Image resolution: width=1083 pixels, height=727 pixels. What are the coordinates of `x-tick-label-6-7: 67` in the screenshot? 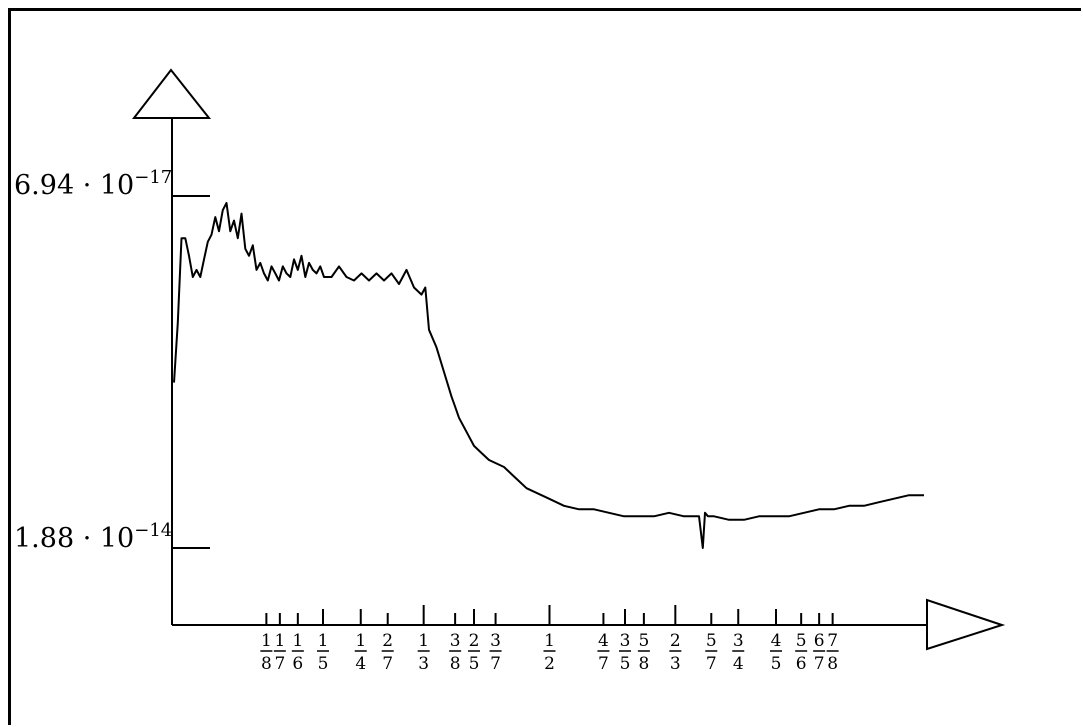 It's located at (819, 652).